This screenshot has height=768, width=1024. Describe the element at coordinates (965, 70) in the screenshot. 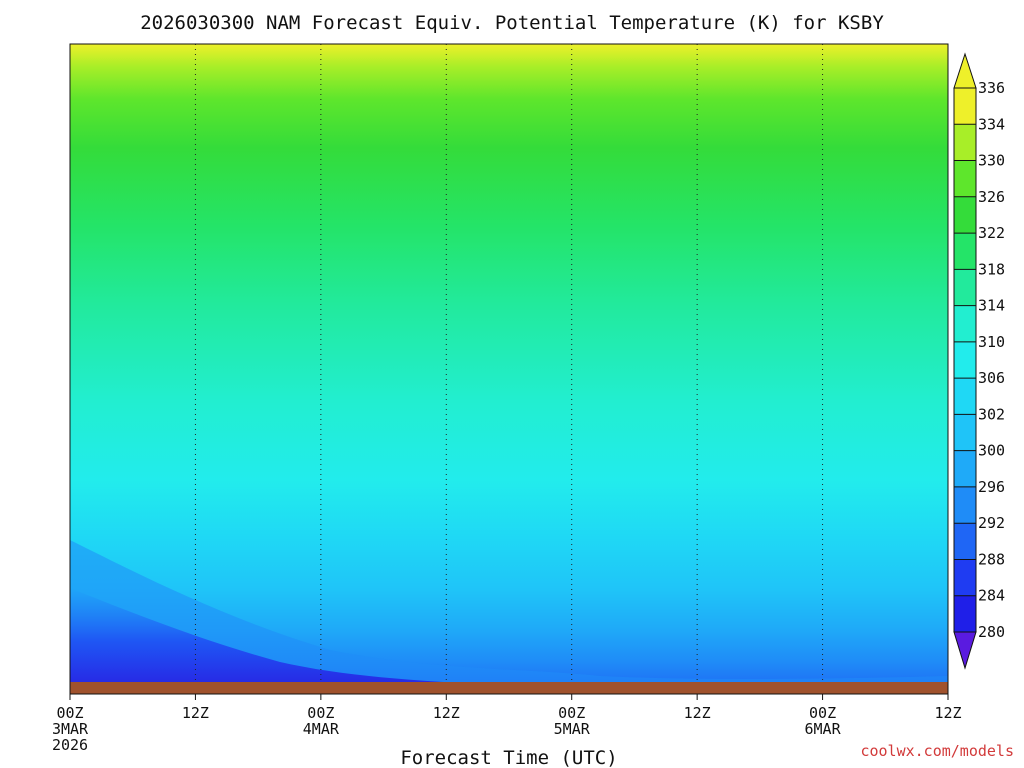

I see `colorbar-top-arrow` at that location.